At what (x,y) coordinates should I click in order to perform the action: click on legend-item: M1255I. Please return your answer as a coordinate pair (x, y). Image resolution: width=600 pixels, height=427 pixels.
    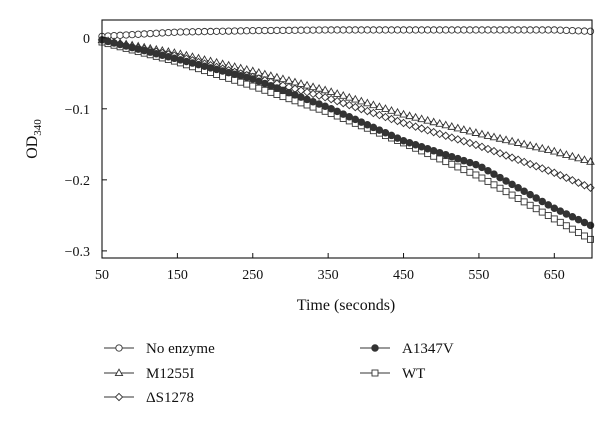
    Looking at the image, I should click on (149, 374).